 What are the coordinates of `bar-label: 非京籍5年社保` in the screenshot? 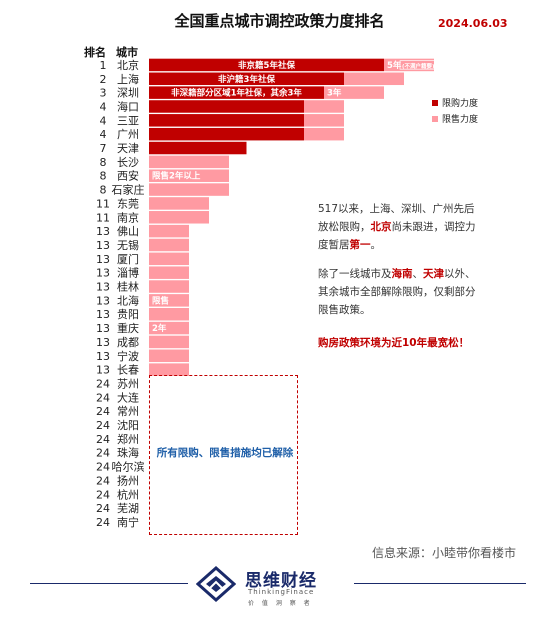 It's located at (266, 65).